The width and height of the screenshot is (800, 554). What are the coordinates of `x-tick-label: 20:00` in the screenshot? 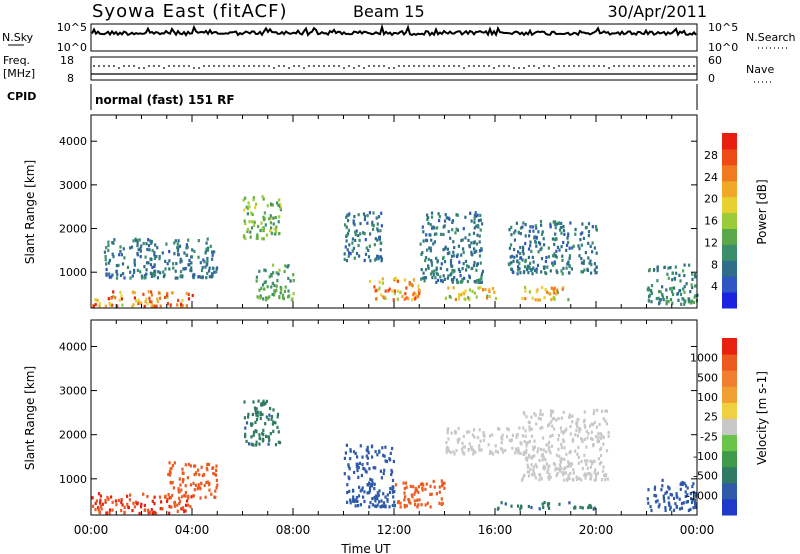 It's located at (596, 530).